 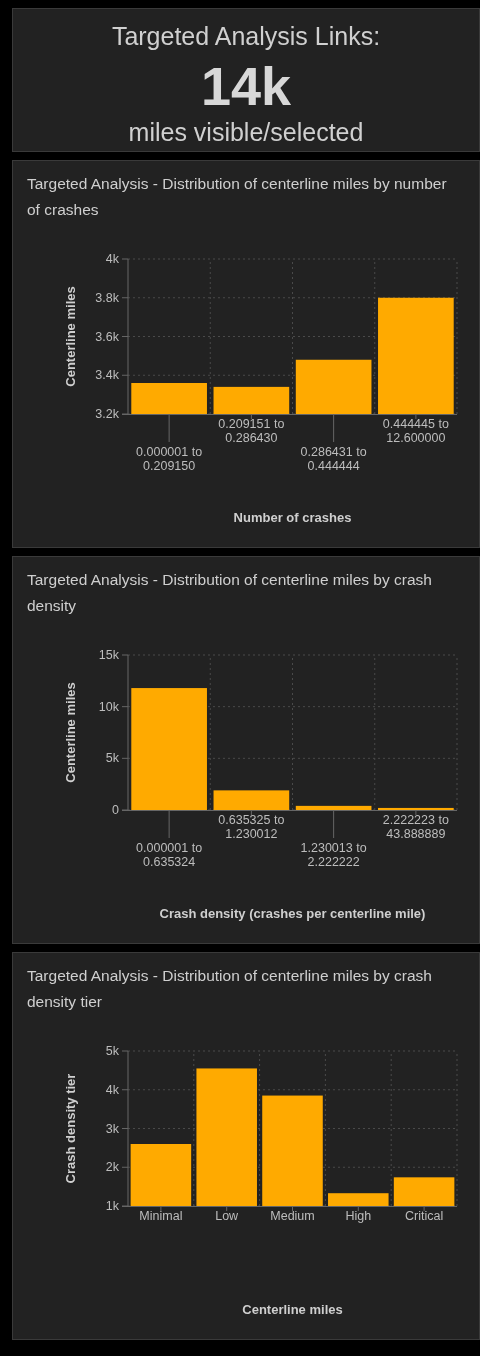 I want to click on x-axis-title: Number of crashes, so click(x=292, y=517).